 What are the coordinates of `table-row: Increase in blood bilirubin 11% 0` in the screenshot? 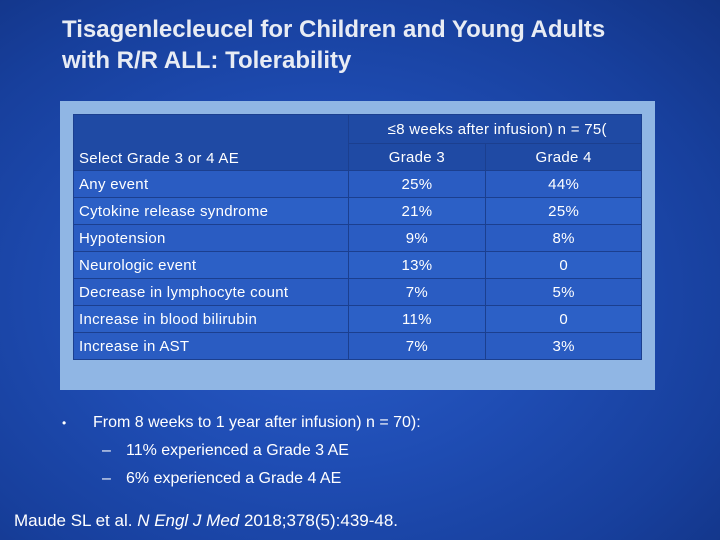 It's located at (357, 319).